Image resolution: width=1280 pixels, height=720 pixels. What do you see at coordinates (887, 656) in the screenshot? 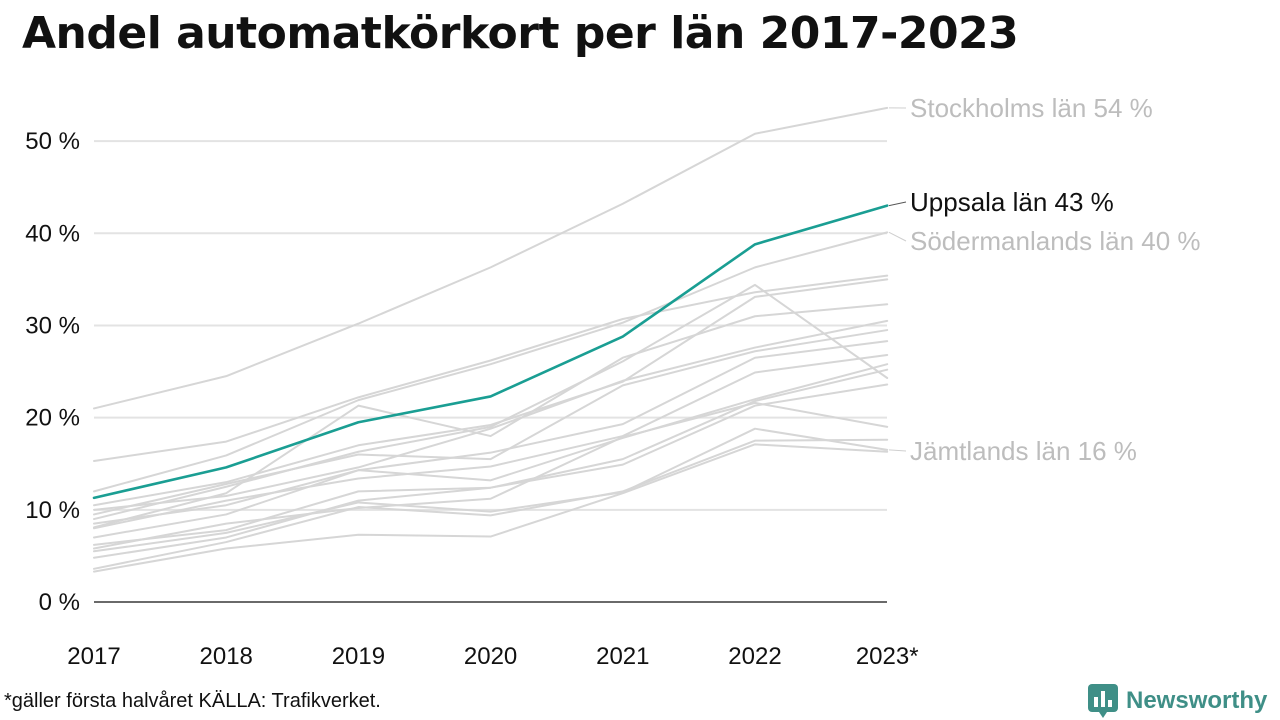
I see `x-tick-label: 2023*` at bounding box center [887, 656].